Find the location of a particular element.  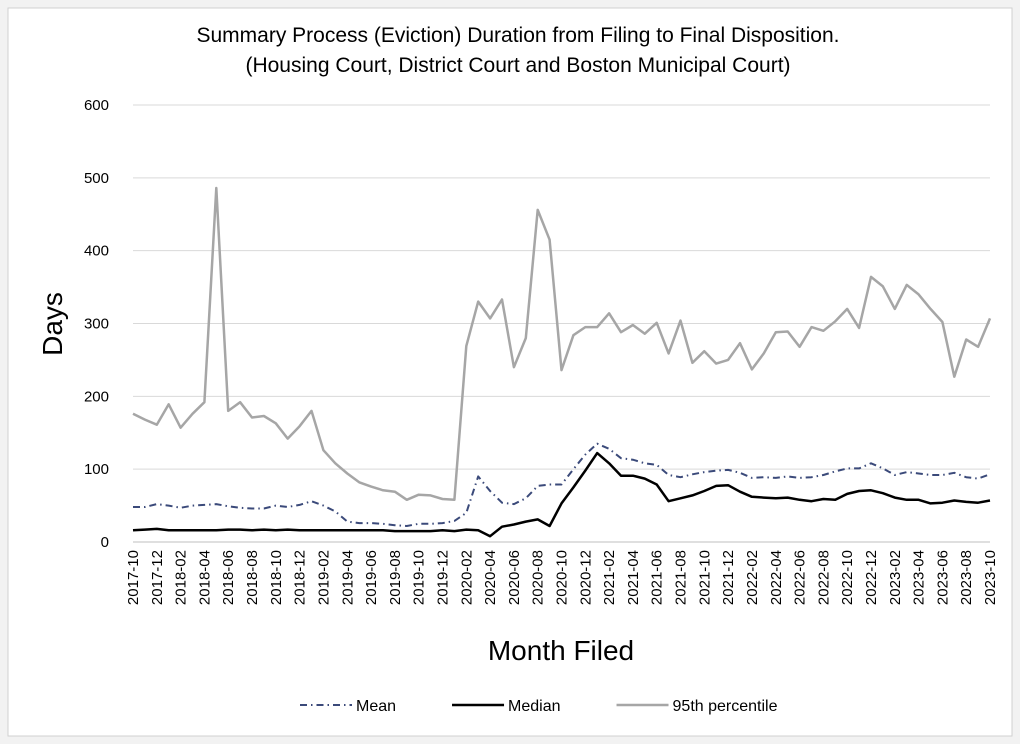

x-tick-label: 2021-12 is located at coordinates (728, 577).